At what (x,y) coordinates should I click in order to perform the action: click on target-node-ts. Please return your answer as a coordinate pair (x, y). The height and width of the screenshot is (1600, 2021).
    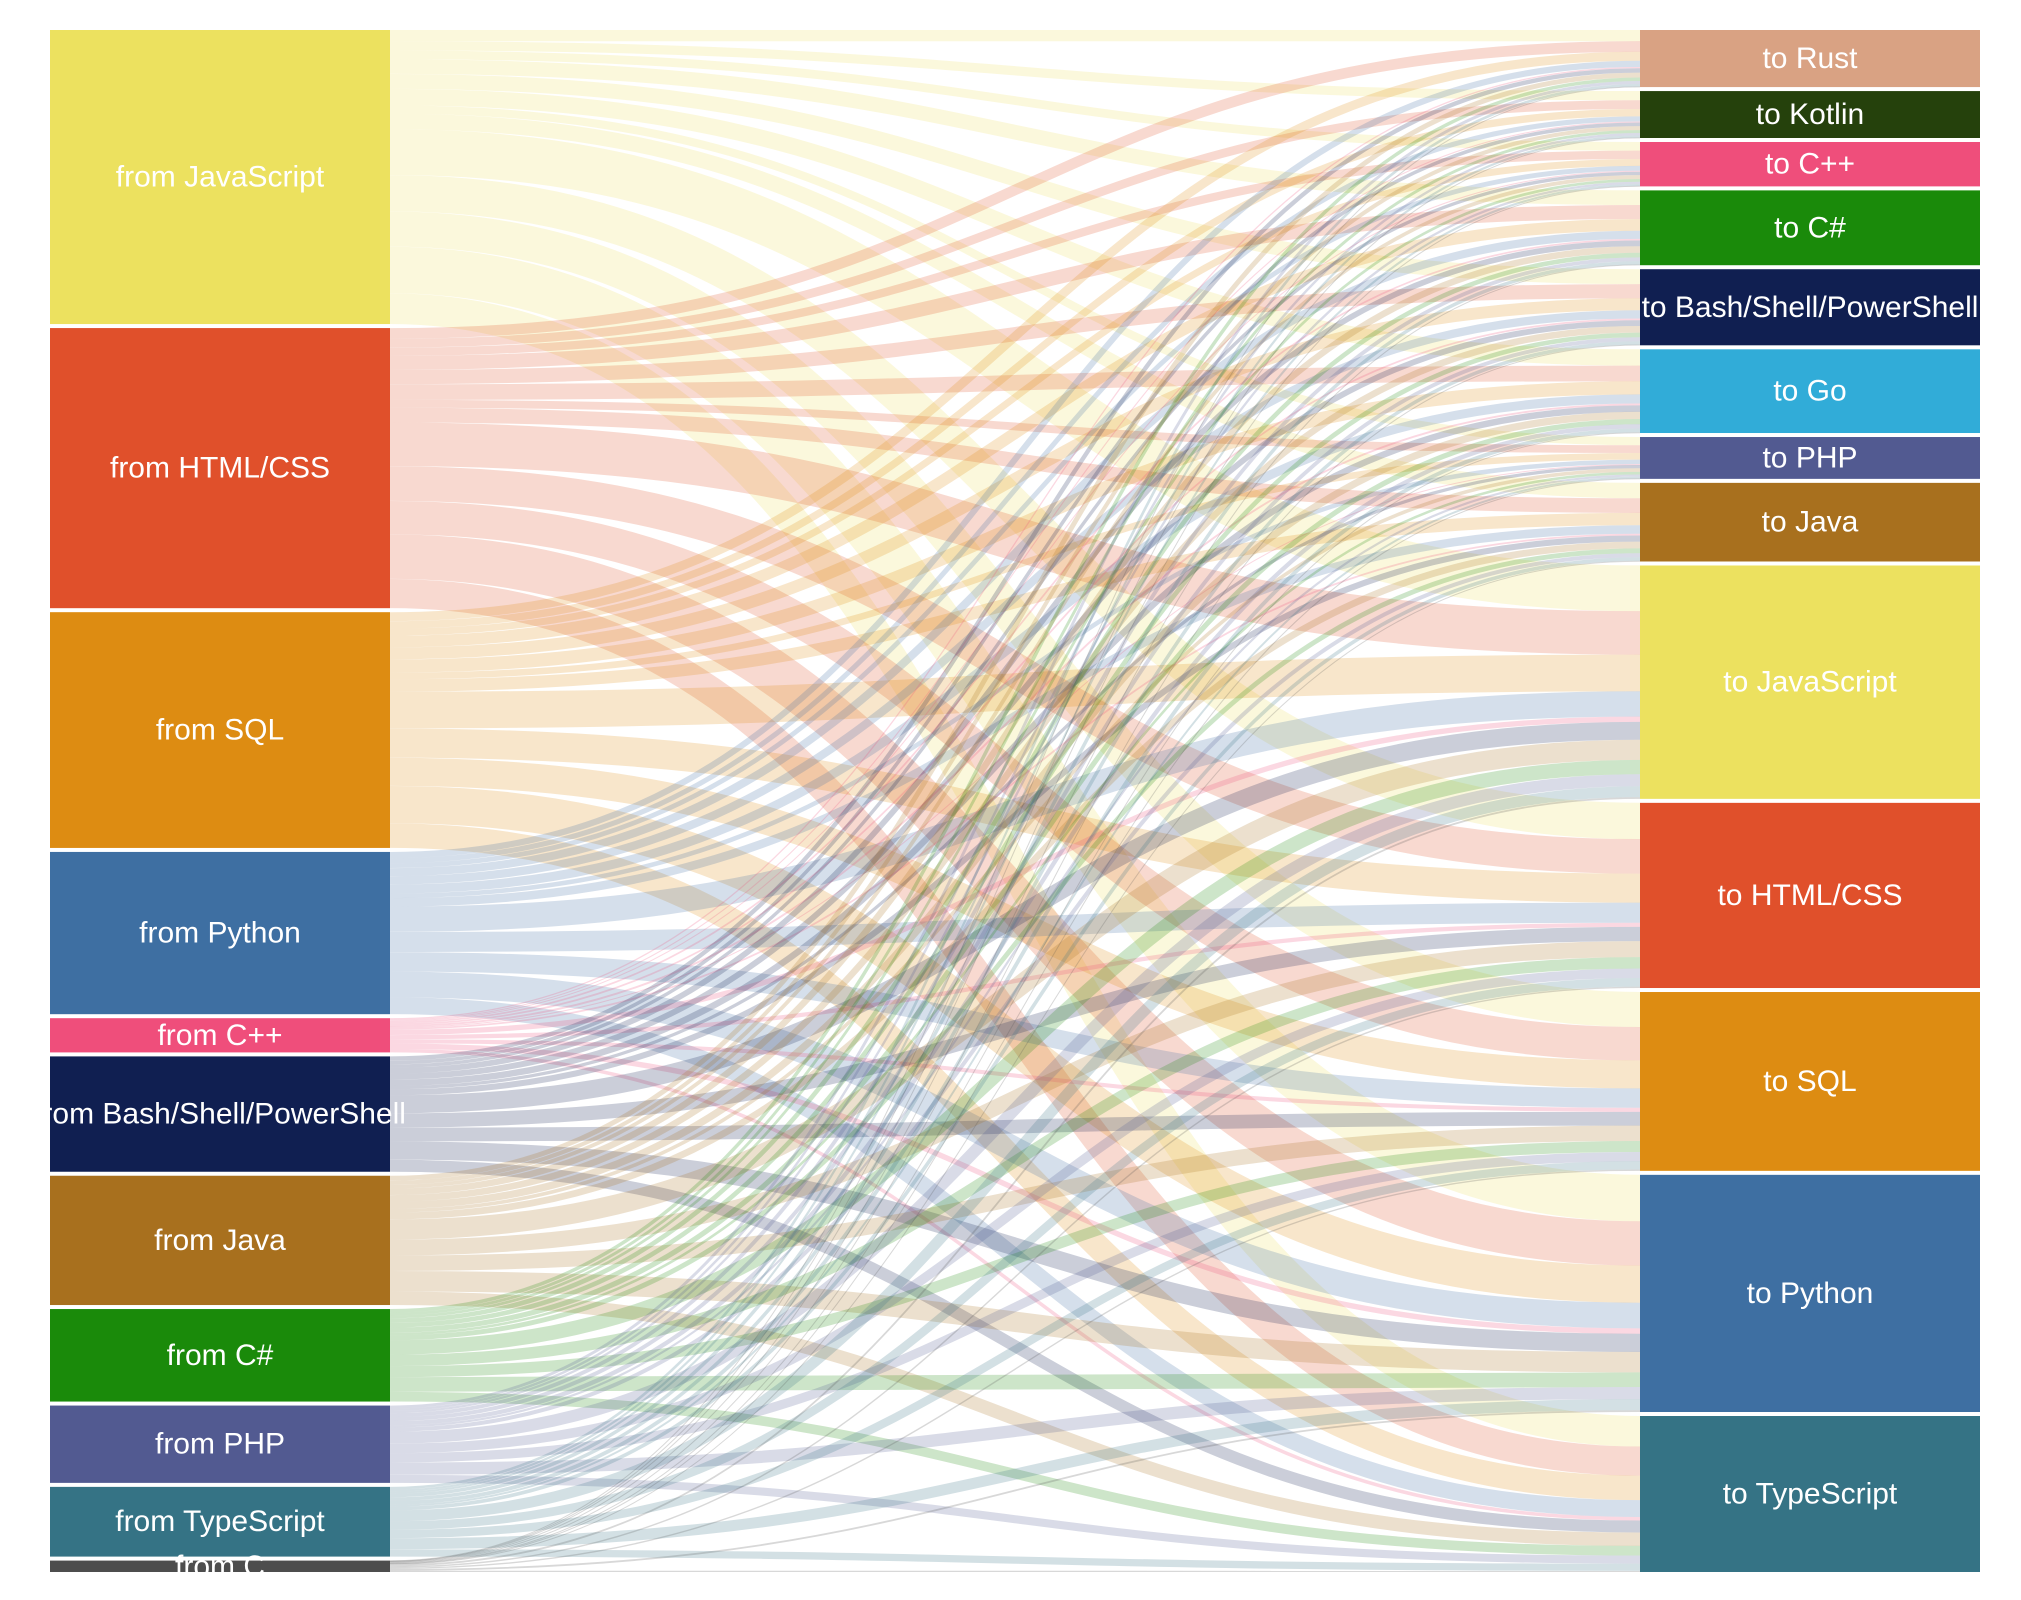
    Looking at the image, I should click on (1810, 1494).